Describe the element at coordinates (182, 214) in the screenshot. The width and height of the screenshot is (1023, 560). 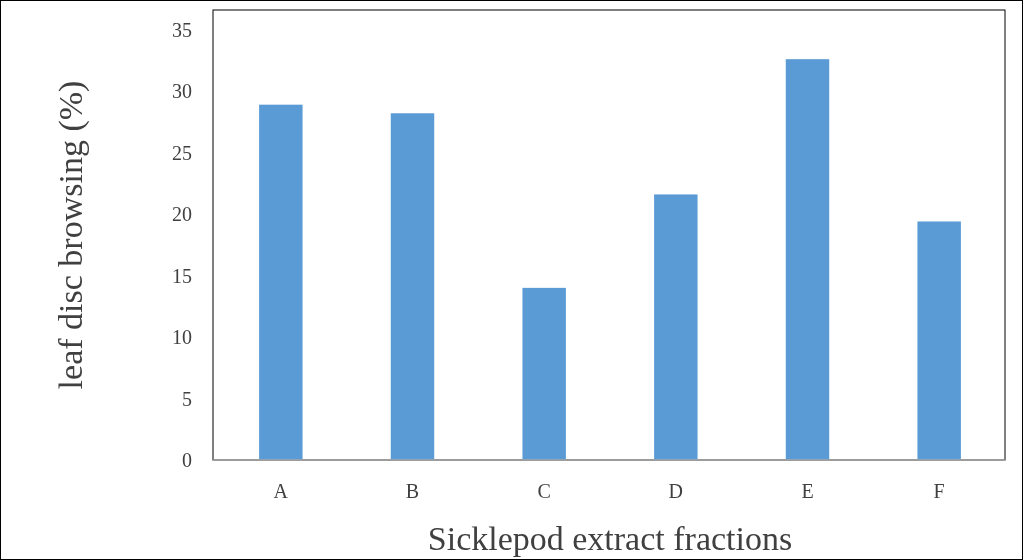
I see `y-tick-label: 20` at that location.